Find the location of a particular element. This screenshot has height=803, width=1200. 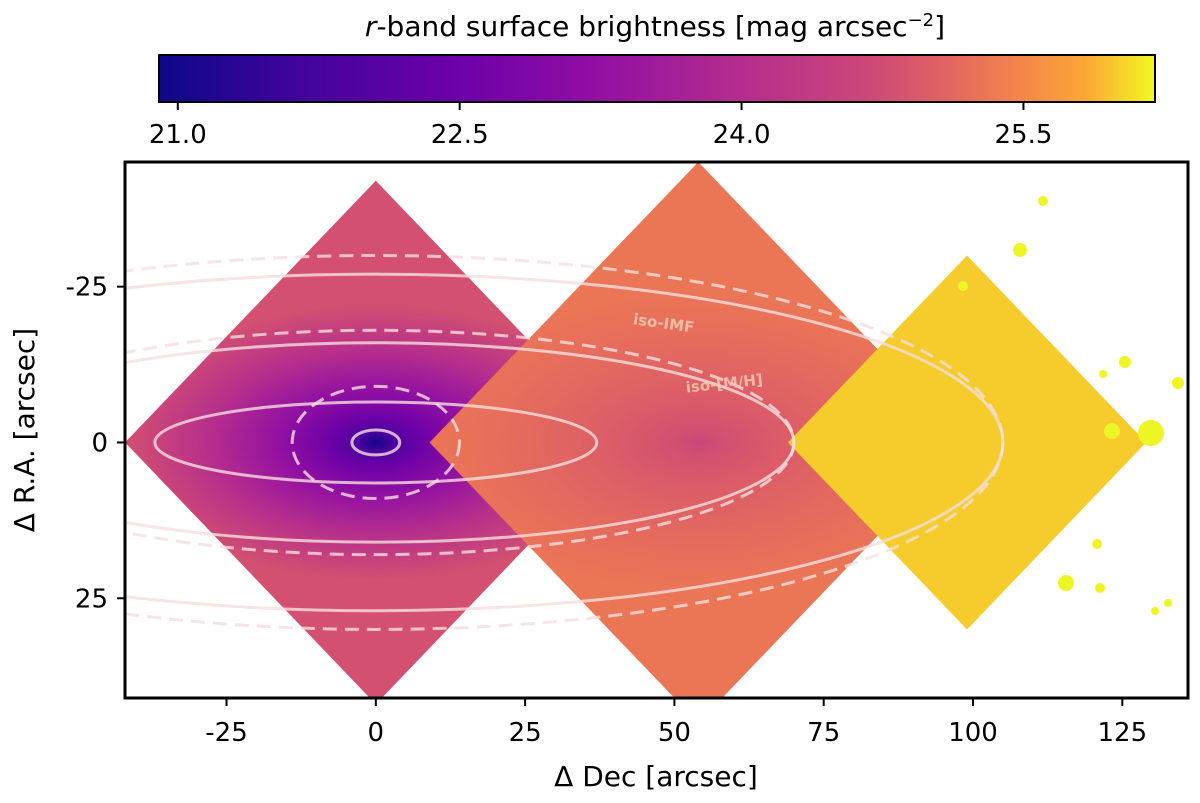

y-tick-label: 0 is located at coordinates (99, 443).